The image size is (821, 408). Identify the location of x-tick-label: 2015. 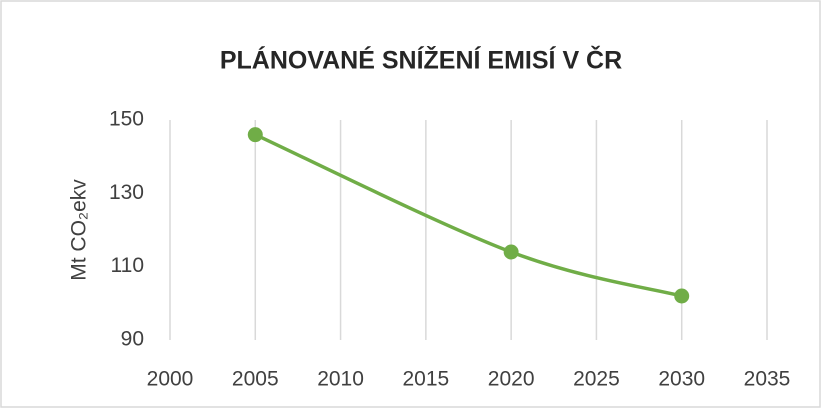
(425, 379).